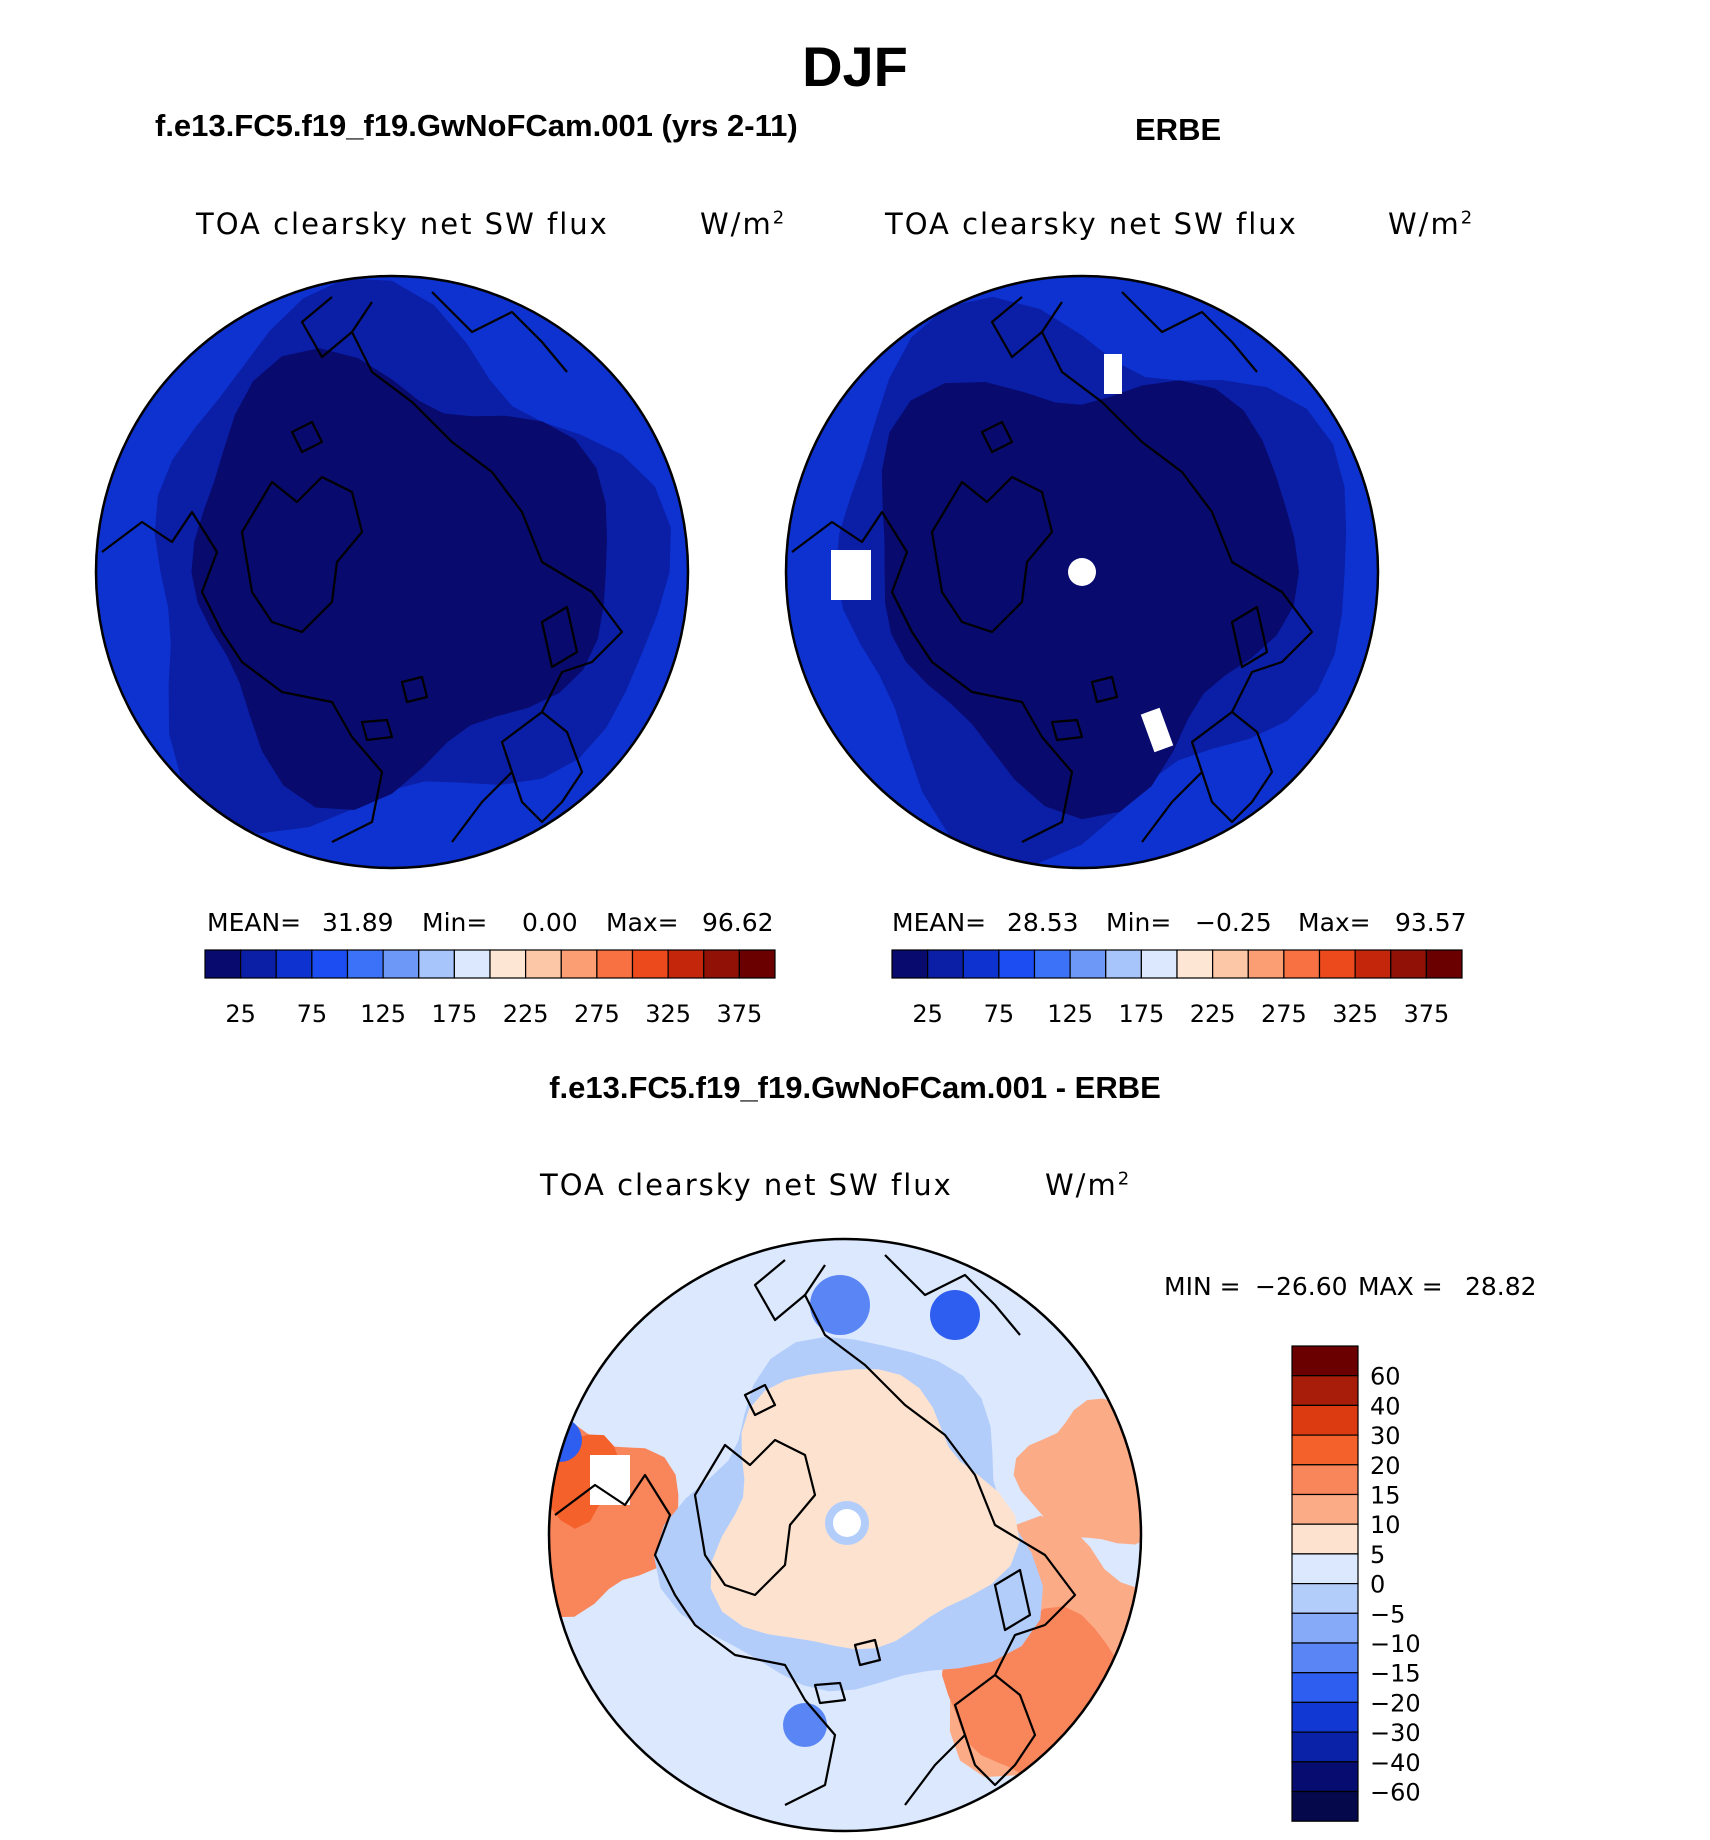 The width and height of the screenshot is (1710, 1840). Describe the element at coordinates (1385, 1406) in the screenshot. I see `colorbar-tick-label: 40` at that location.